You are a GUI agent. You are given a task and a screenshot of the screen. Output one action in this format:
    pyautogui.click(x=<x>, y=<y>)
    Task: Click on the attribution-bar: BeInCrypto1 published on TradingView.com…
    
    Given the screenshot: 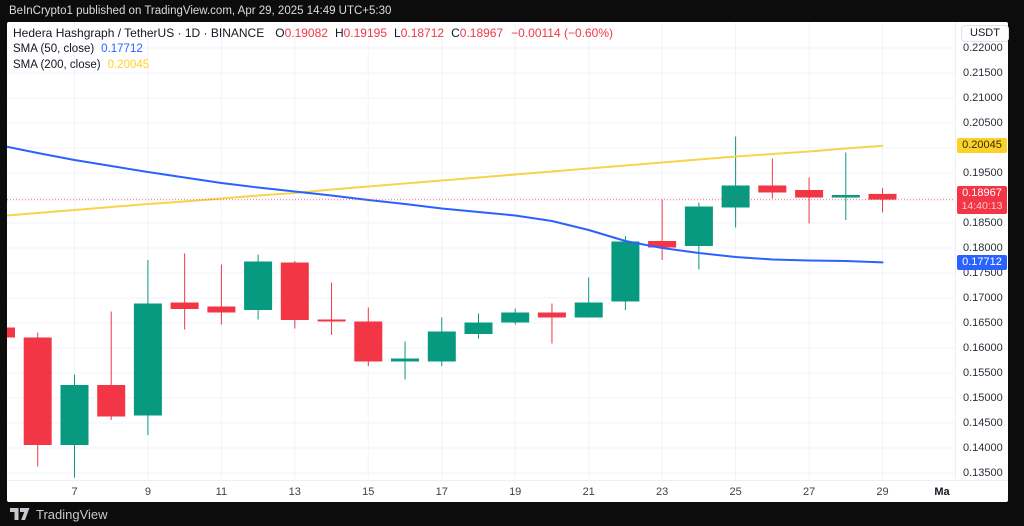 What is the action you would take?
    pyautogui.click(x=512, y=11)
    